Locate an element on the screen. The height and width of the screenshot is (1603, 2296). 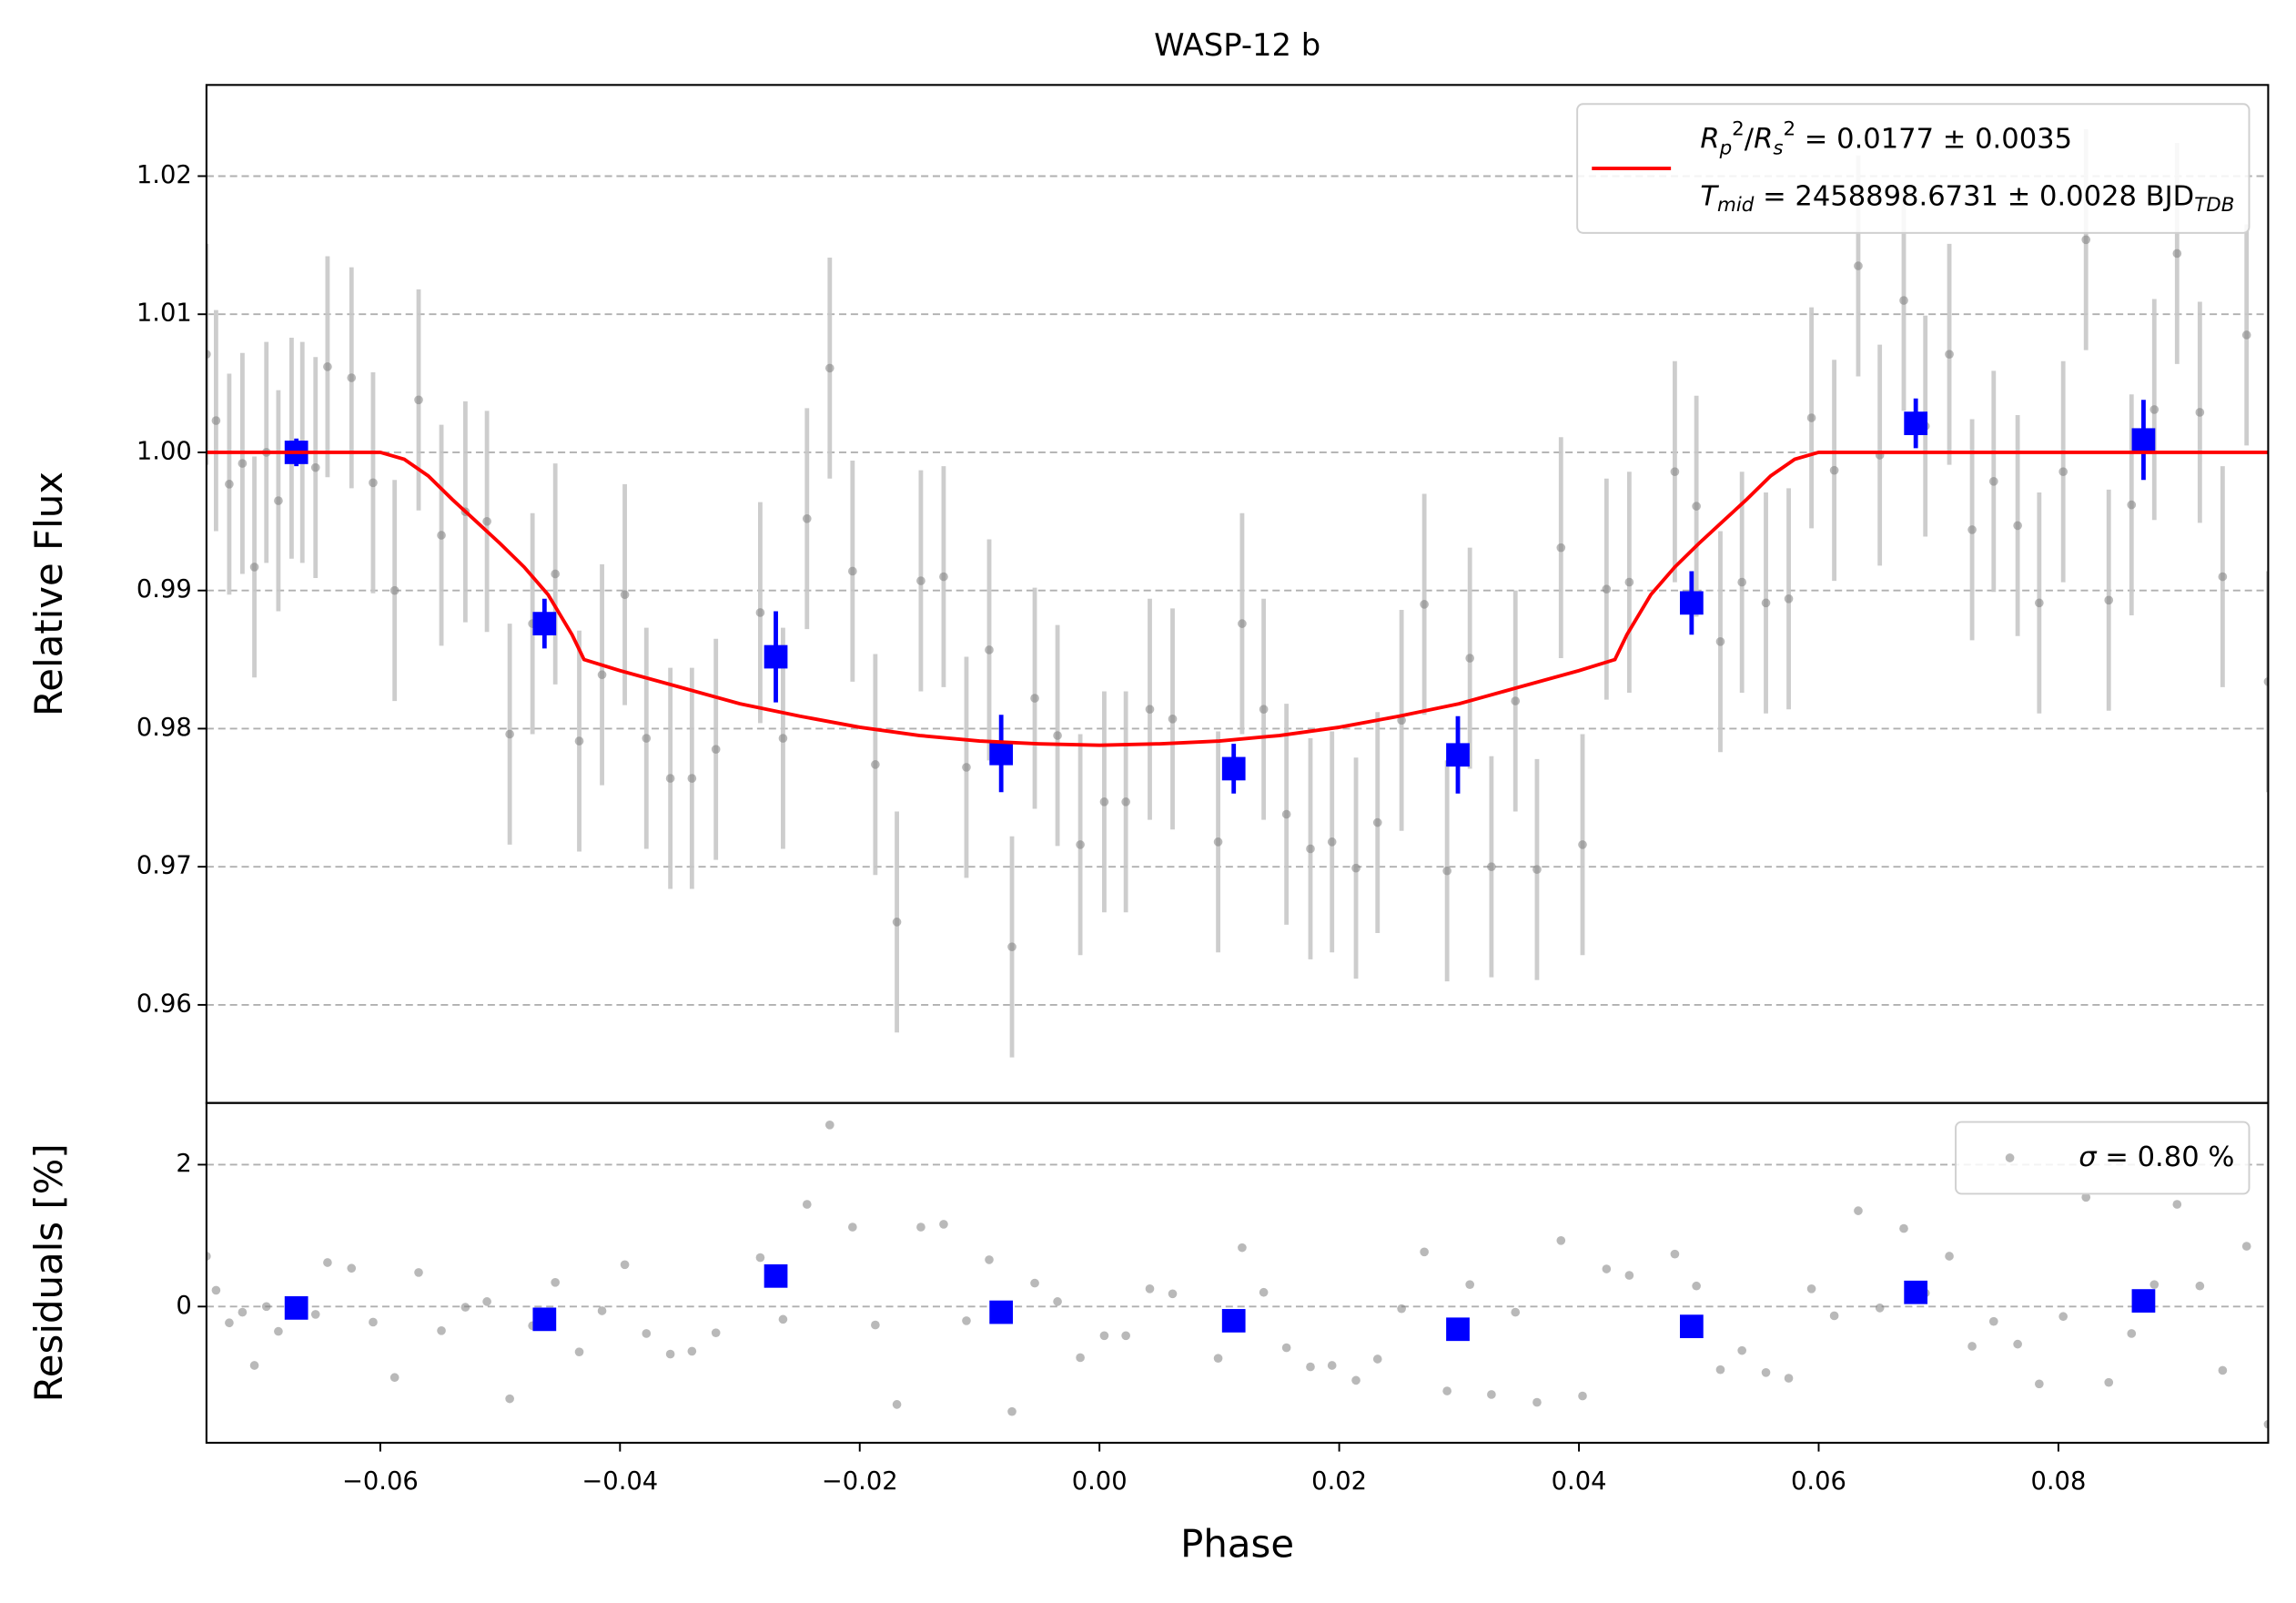
y-tick-label: 2 is located at coordinates (184, 1164).